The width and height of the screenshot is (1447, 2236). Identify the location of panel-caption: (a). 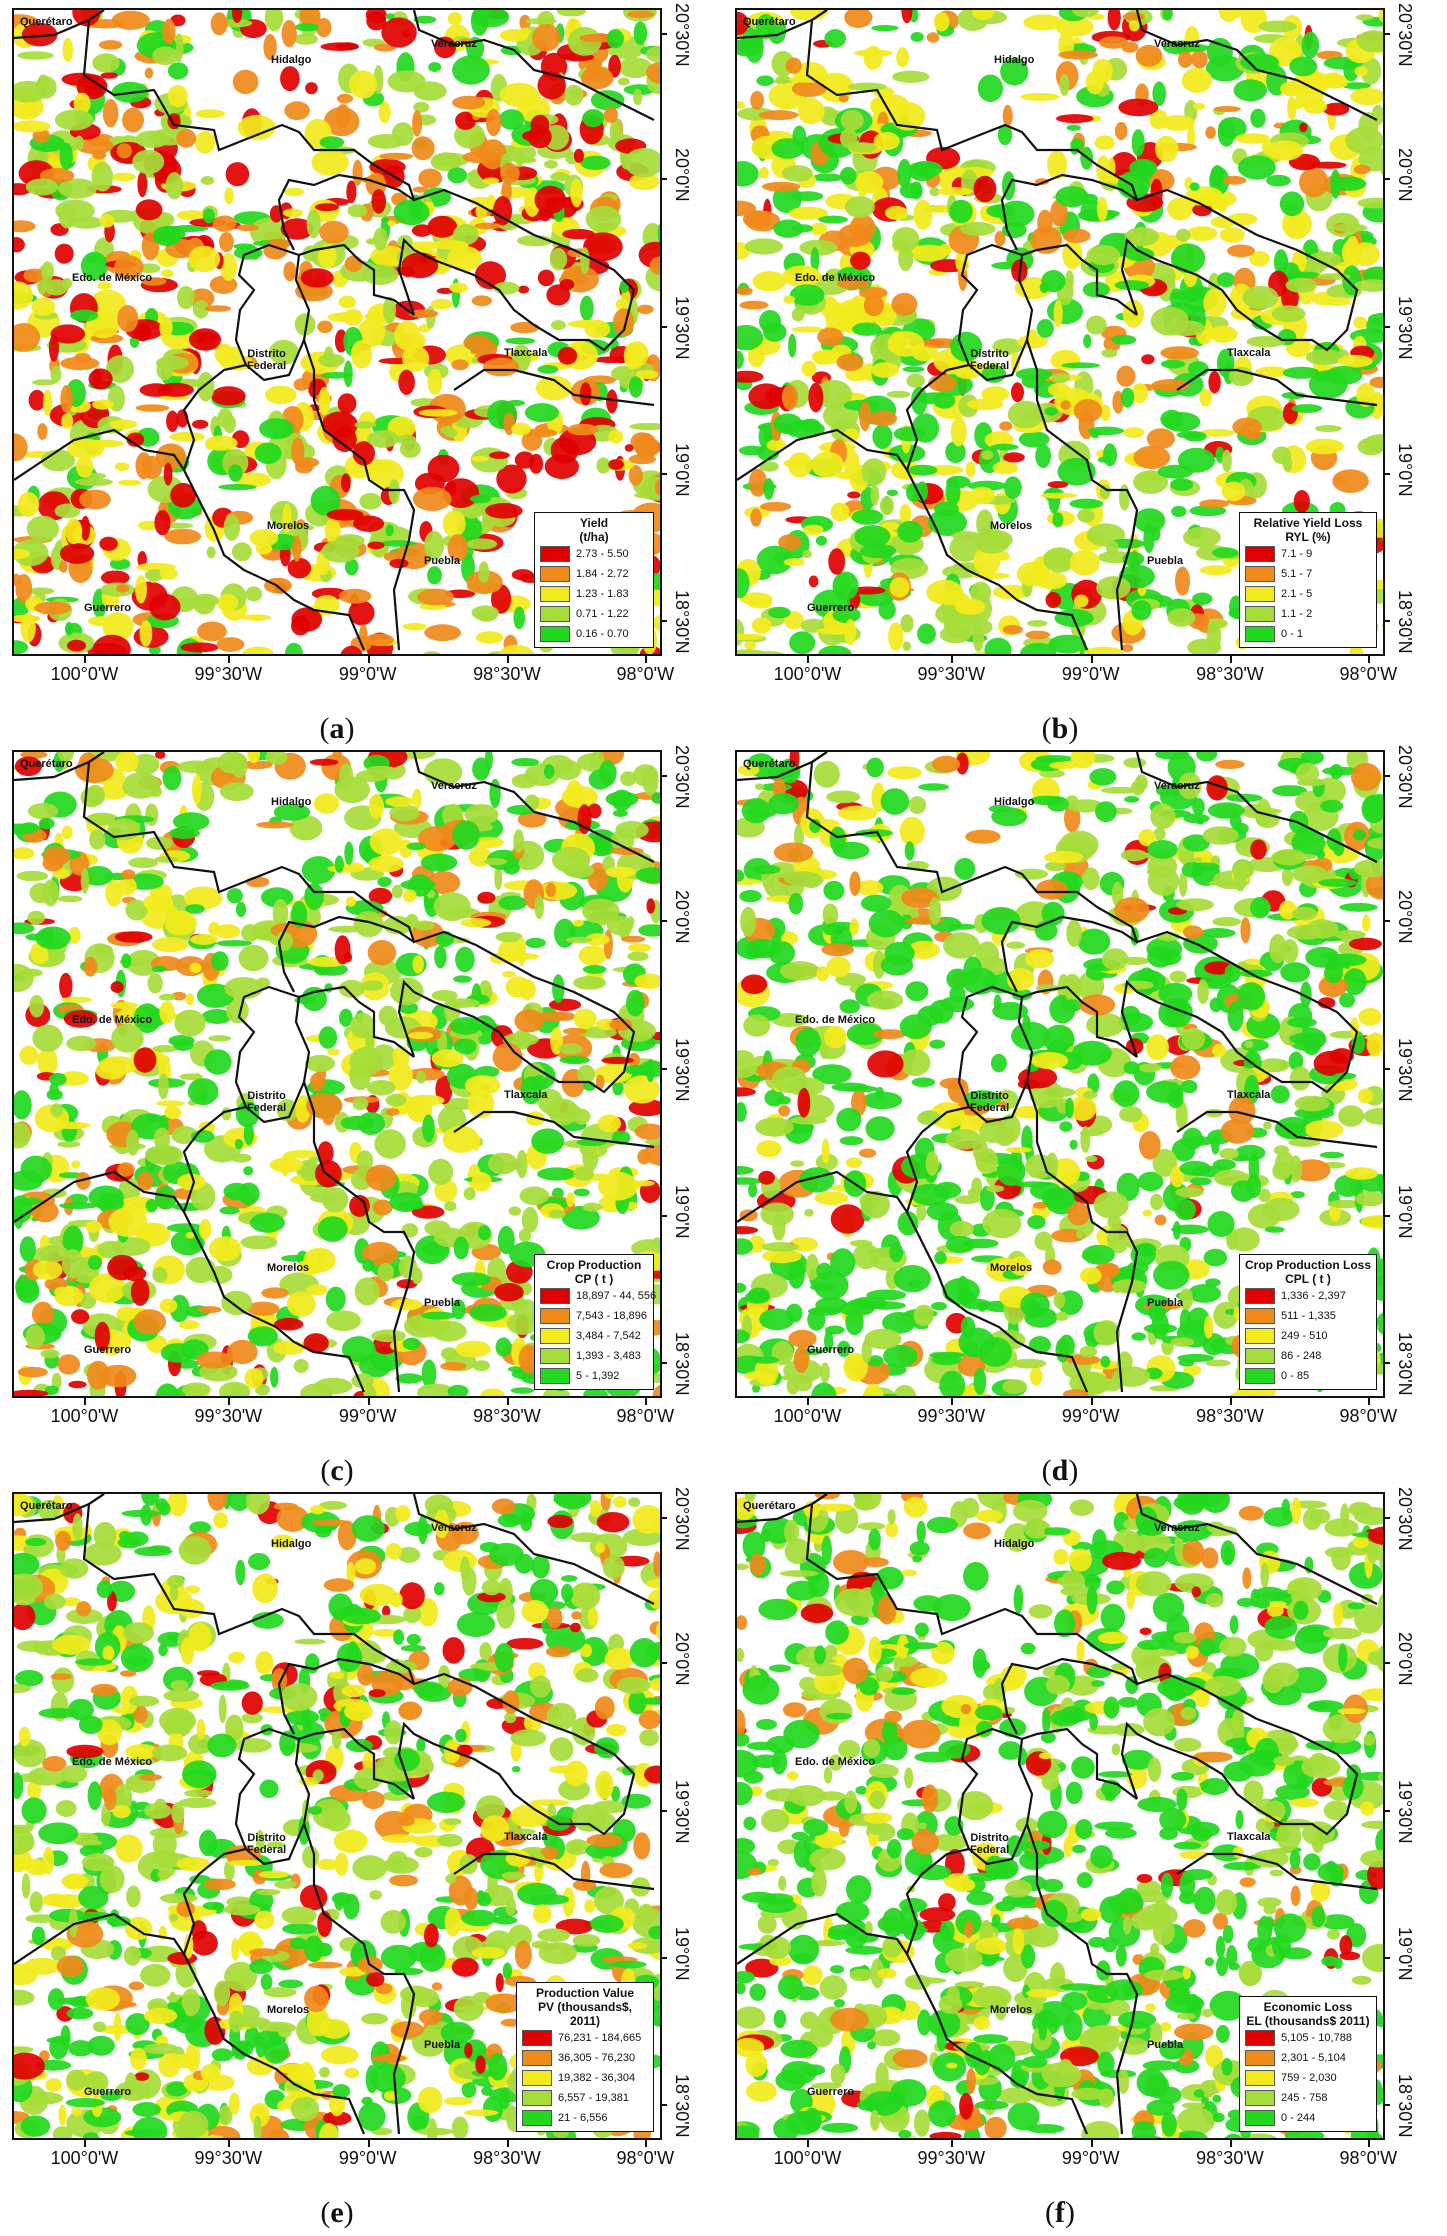
(337, 729).